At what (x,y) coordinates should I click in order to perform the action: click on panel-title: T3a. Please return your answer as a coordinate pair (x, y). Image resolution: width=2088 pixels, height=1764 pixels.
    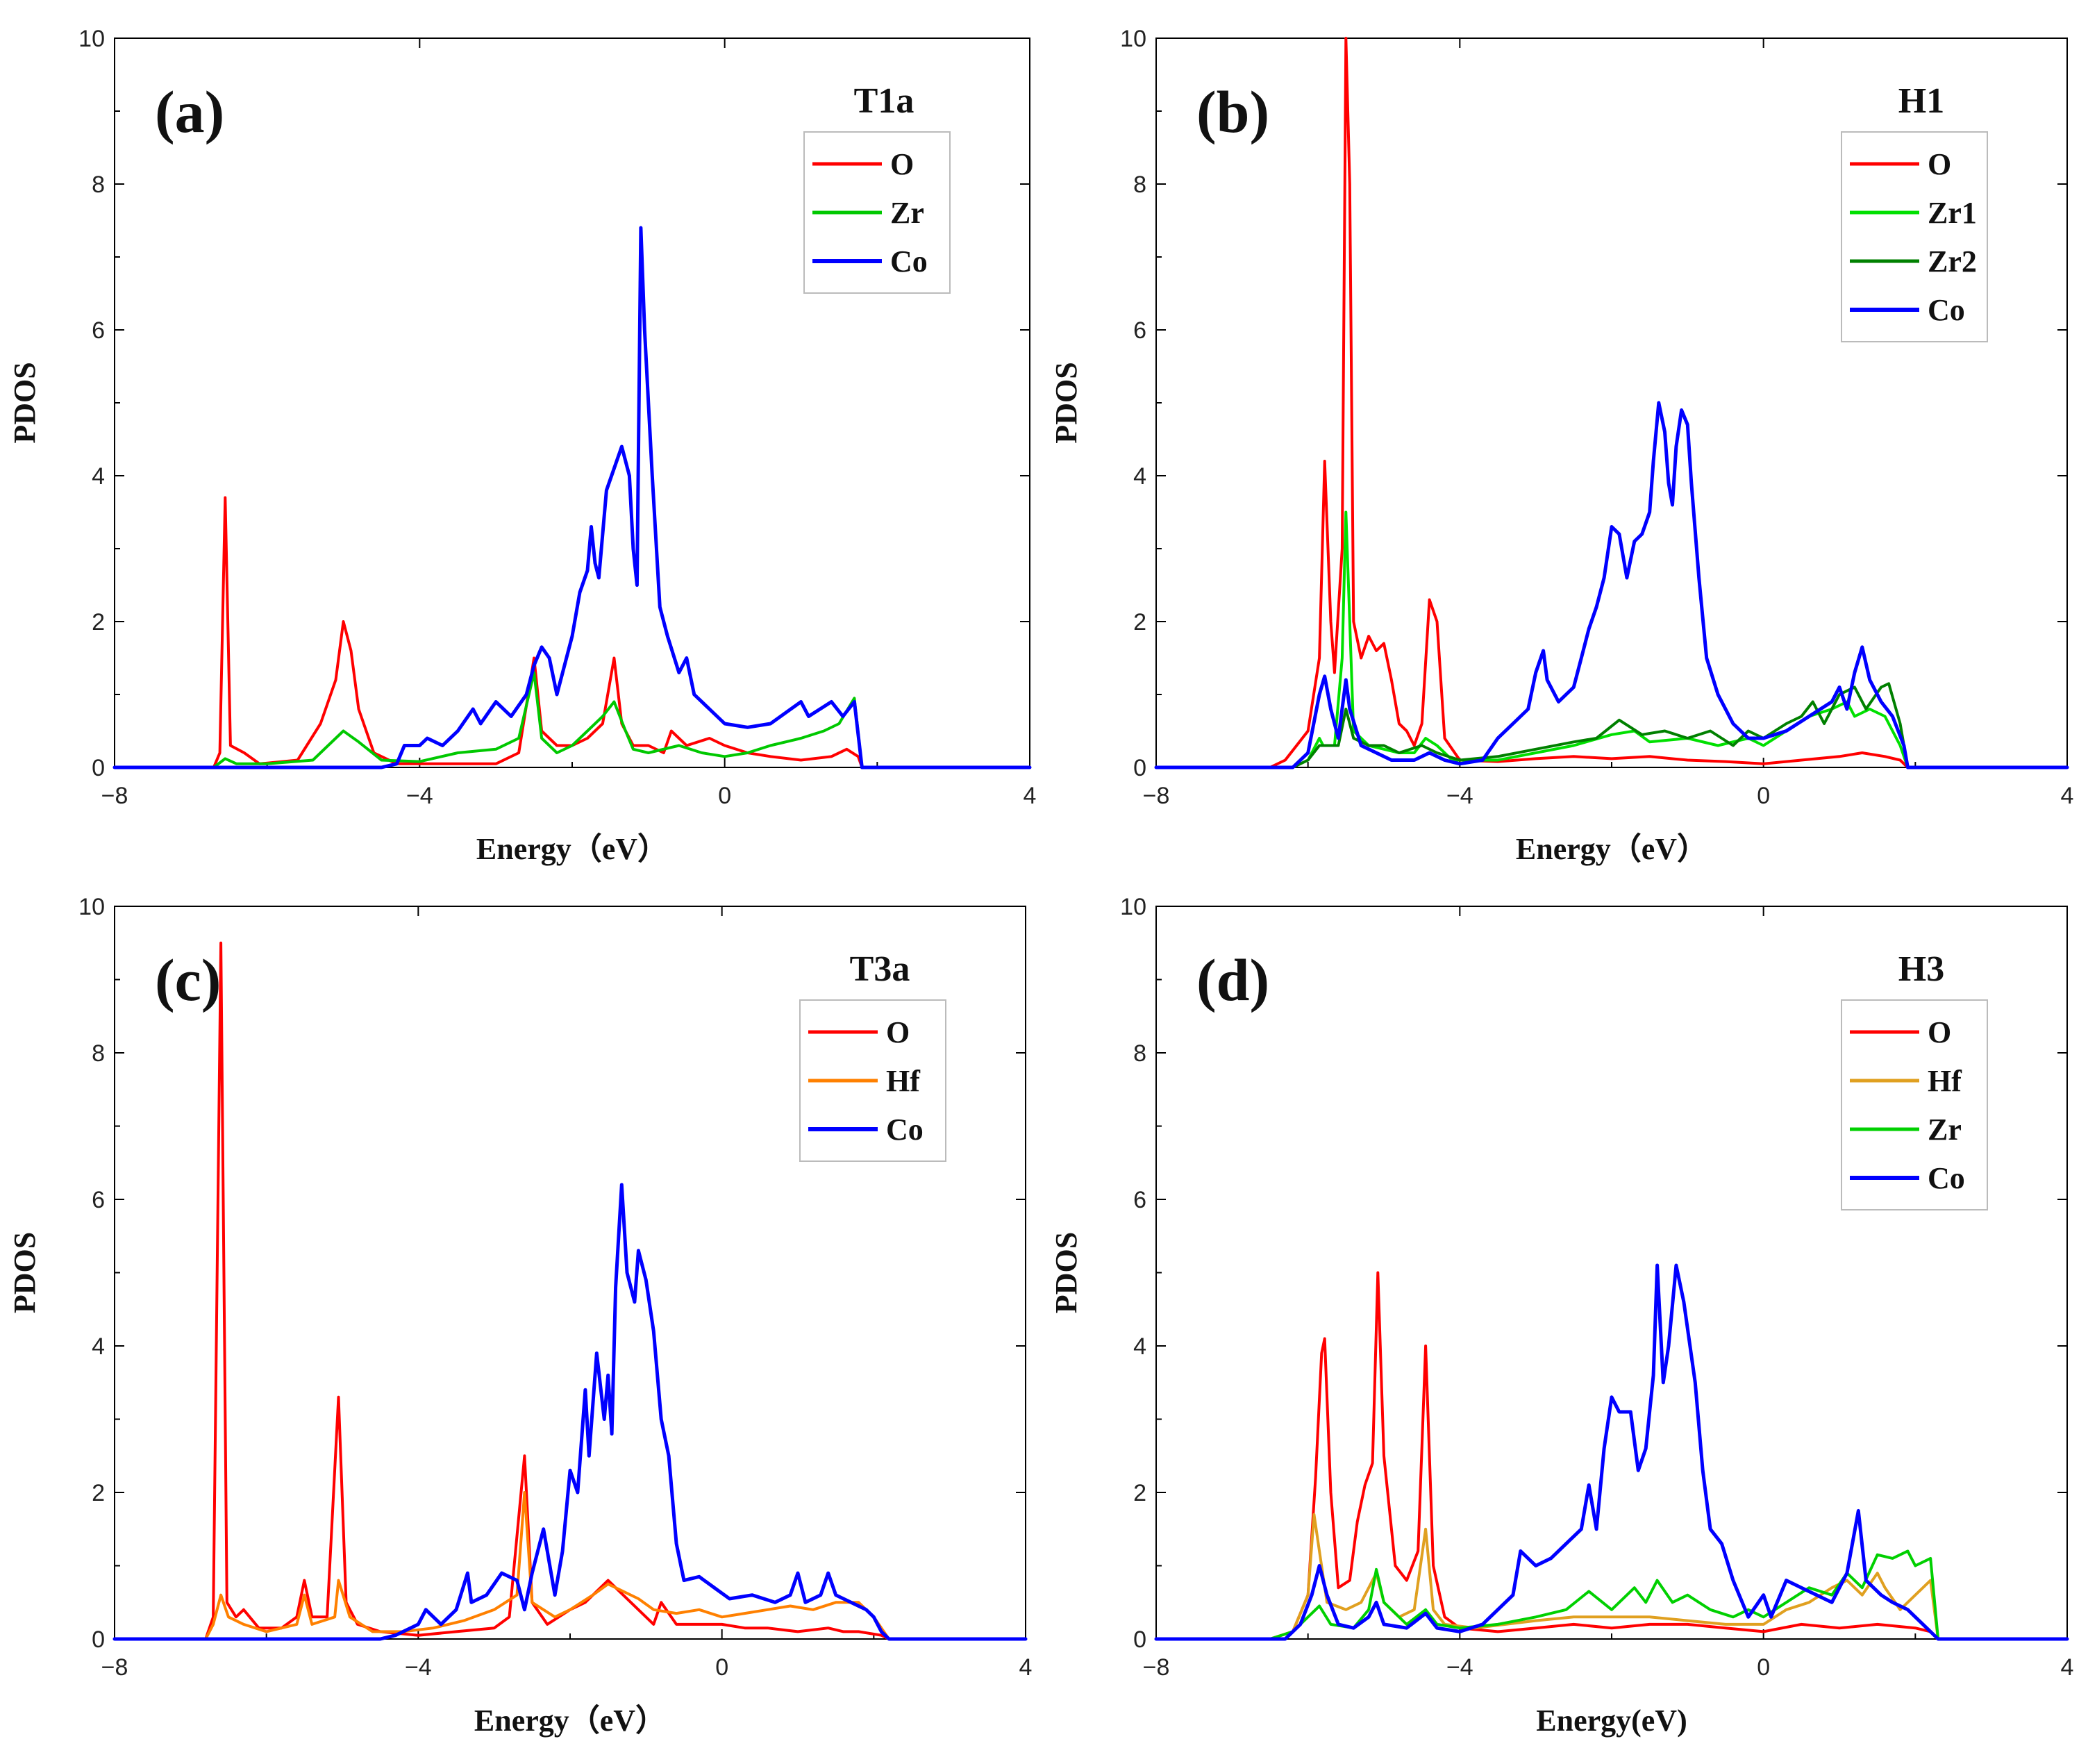
    Looking at the image, I should click on (880, 969).